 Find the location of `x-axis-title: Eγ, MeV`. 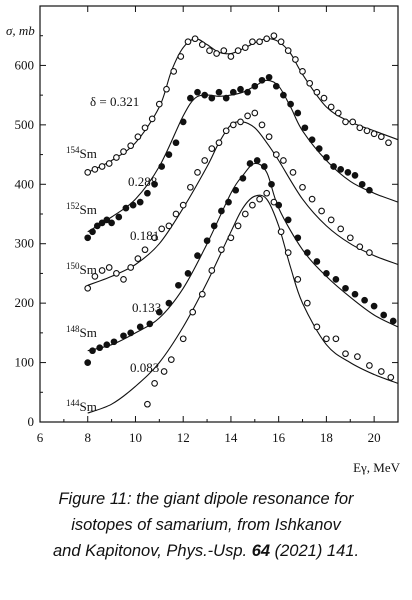

x-axis-title: Eγ, MeV is located at coordinates (377, 467).